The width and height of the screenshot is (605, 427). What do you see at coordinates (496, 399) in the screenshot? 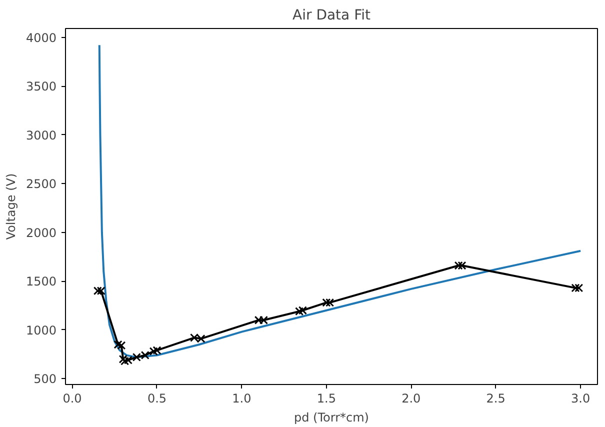
I see `x-tick-label: 2.5` at bounding box center [496, 399].